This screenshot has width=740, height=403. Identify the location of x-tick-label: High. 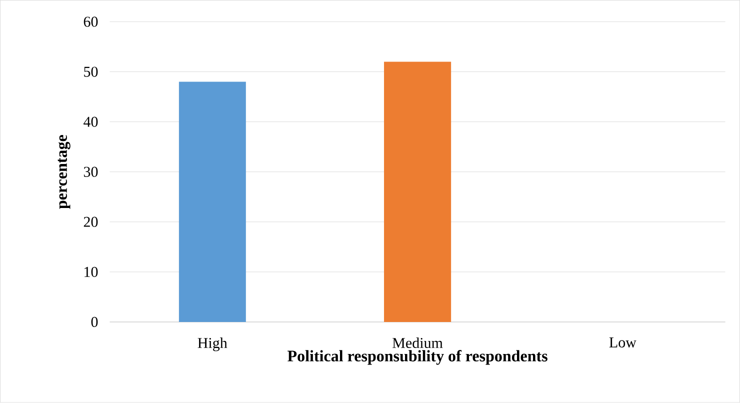
(213, 345).